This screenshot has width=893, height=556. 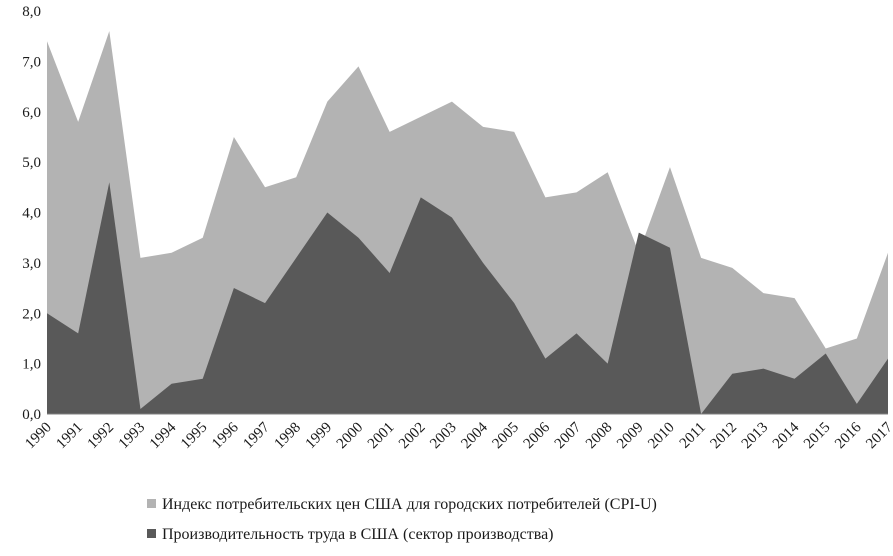 I want to click on x-tick-label: 2009, so click(x=630, y=436).